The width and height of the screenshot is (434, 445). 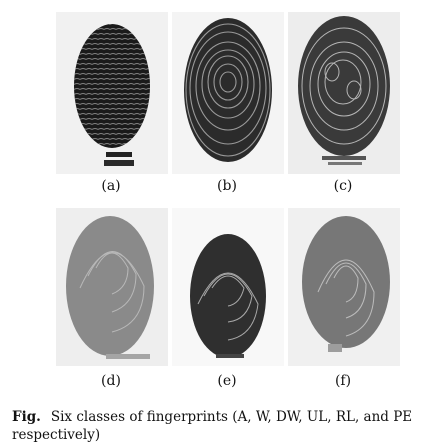 I want to click on fingerprint-image-f, so click(x=344, y=287).